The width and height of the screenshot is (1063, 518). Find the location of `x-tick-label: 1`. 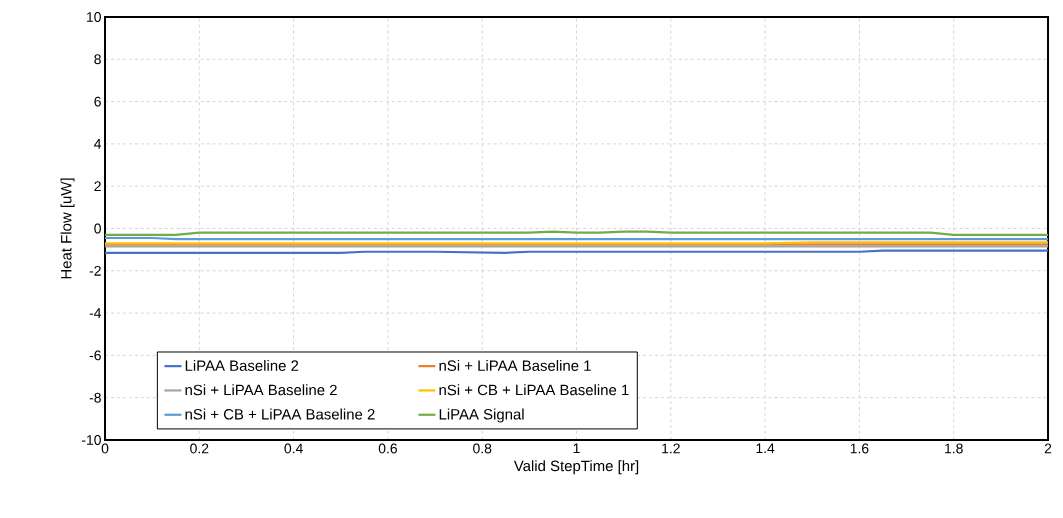

x-tick-label: 1 is located at coordinates (576, 448).